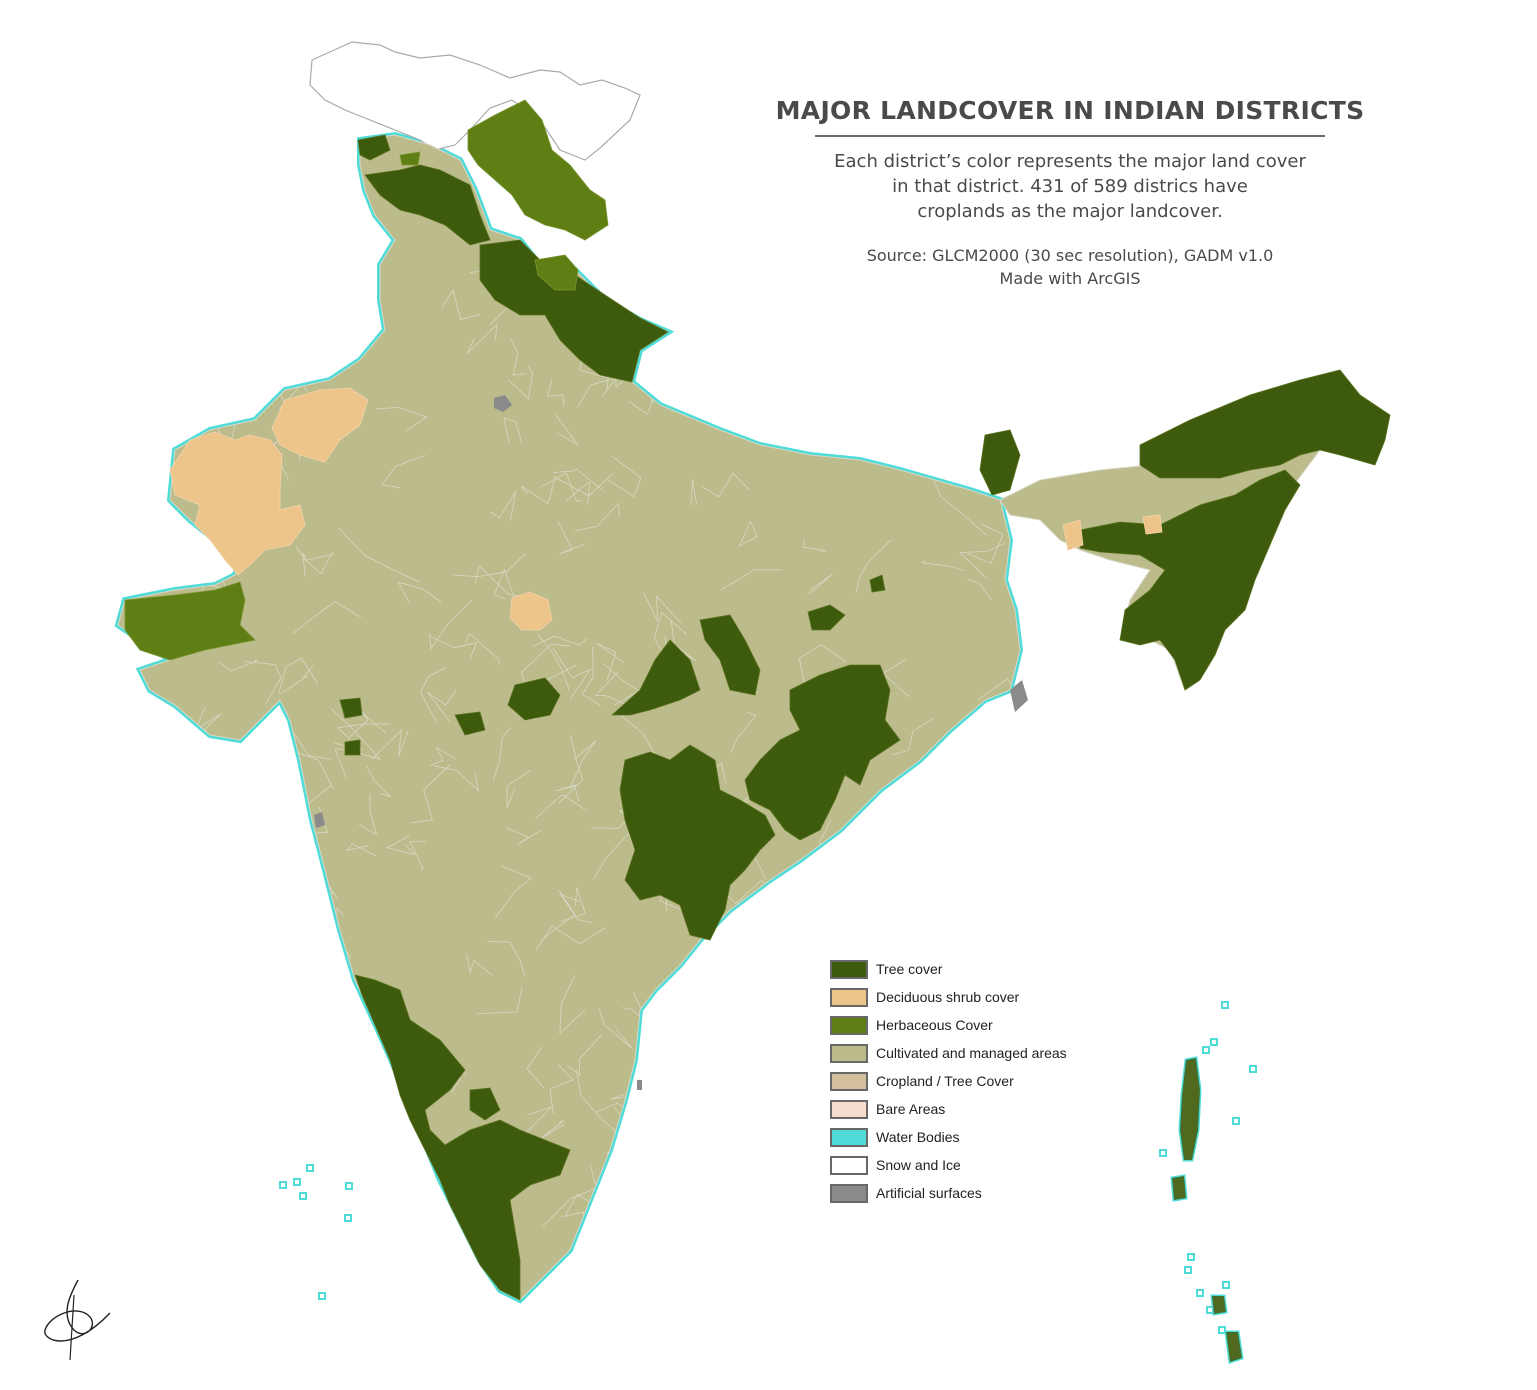 Image resolution: width=1537 pixels, height=1390 pixels. What do you see at coordinates (1190, 580) in the screenshot?
I see `tree-northeast-hills` at bounding box center [1190, 580].